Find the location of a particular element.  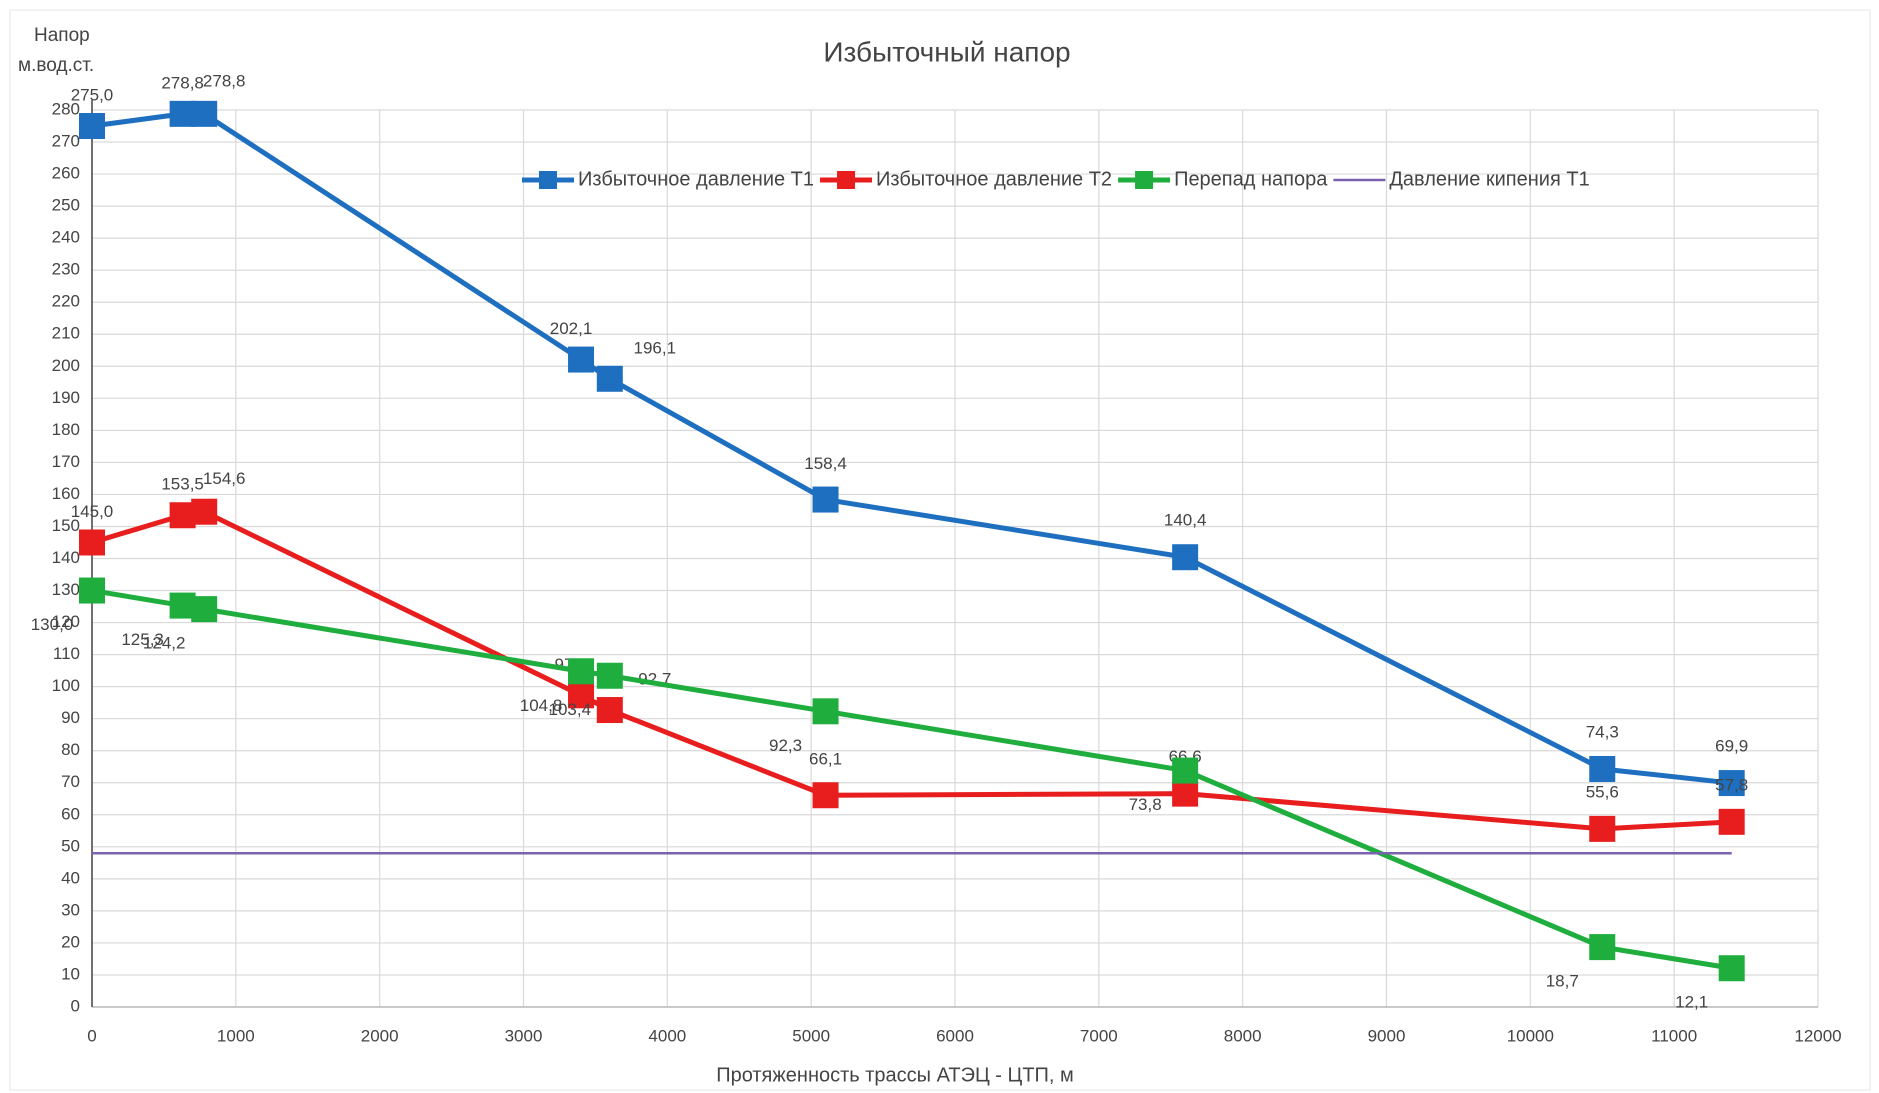

x-axis-label: Протяженность трассы АТЭЦ - ЦТП, м is located at coordinates (895, 1075).